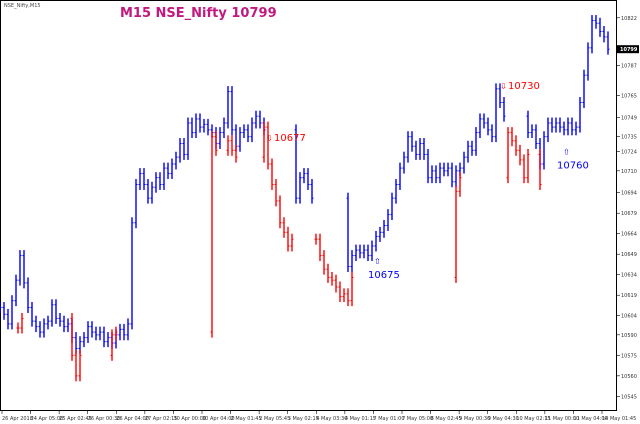  Describe the element at coordinates (161, 419) in the screenshot. I see `x-tick-label: 27 Apr 02:15` at that location.